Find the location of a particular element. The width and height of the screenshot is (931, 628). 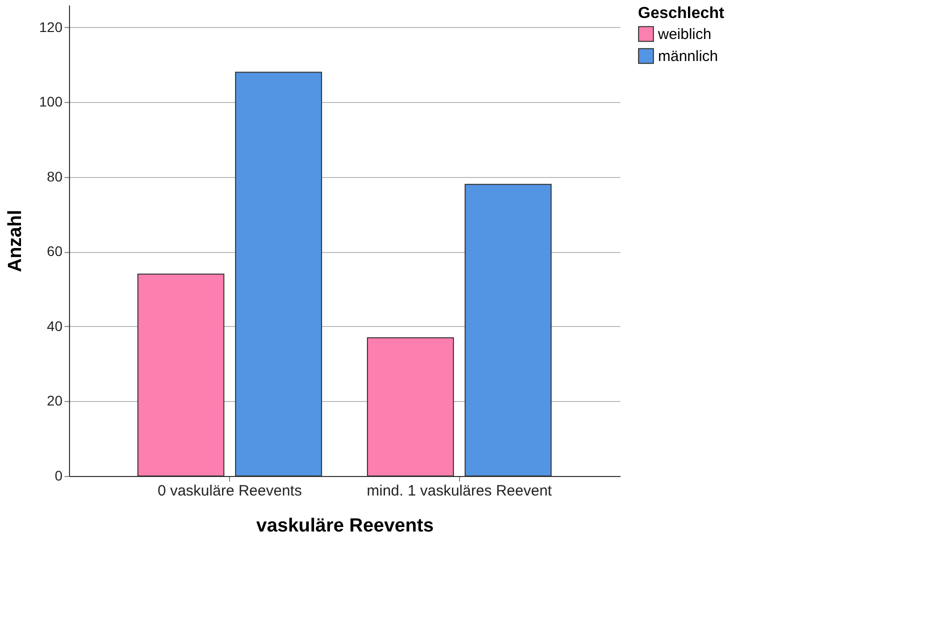

x-axis-title: vaskuläre Reevents is located at coordinates (345, 526).